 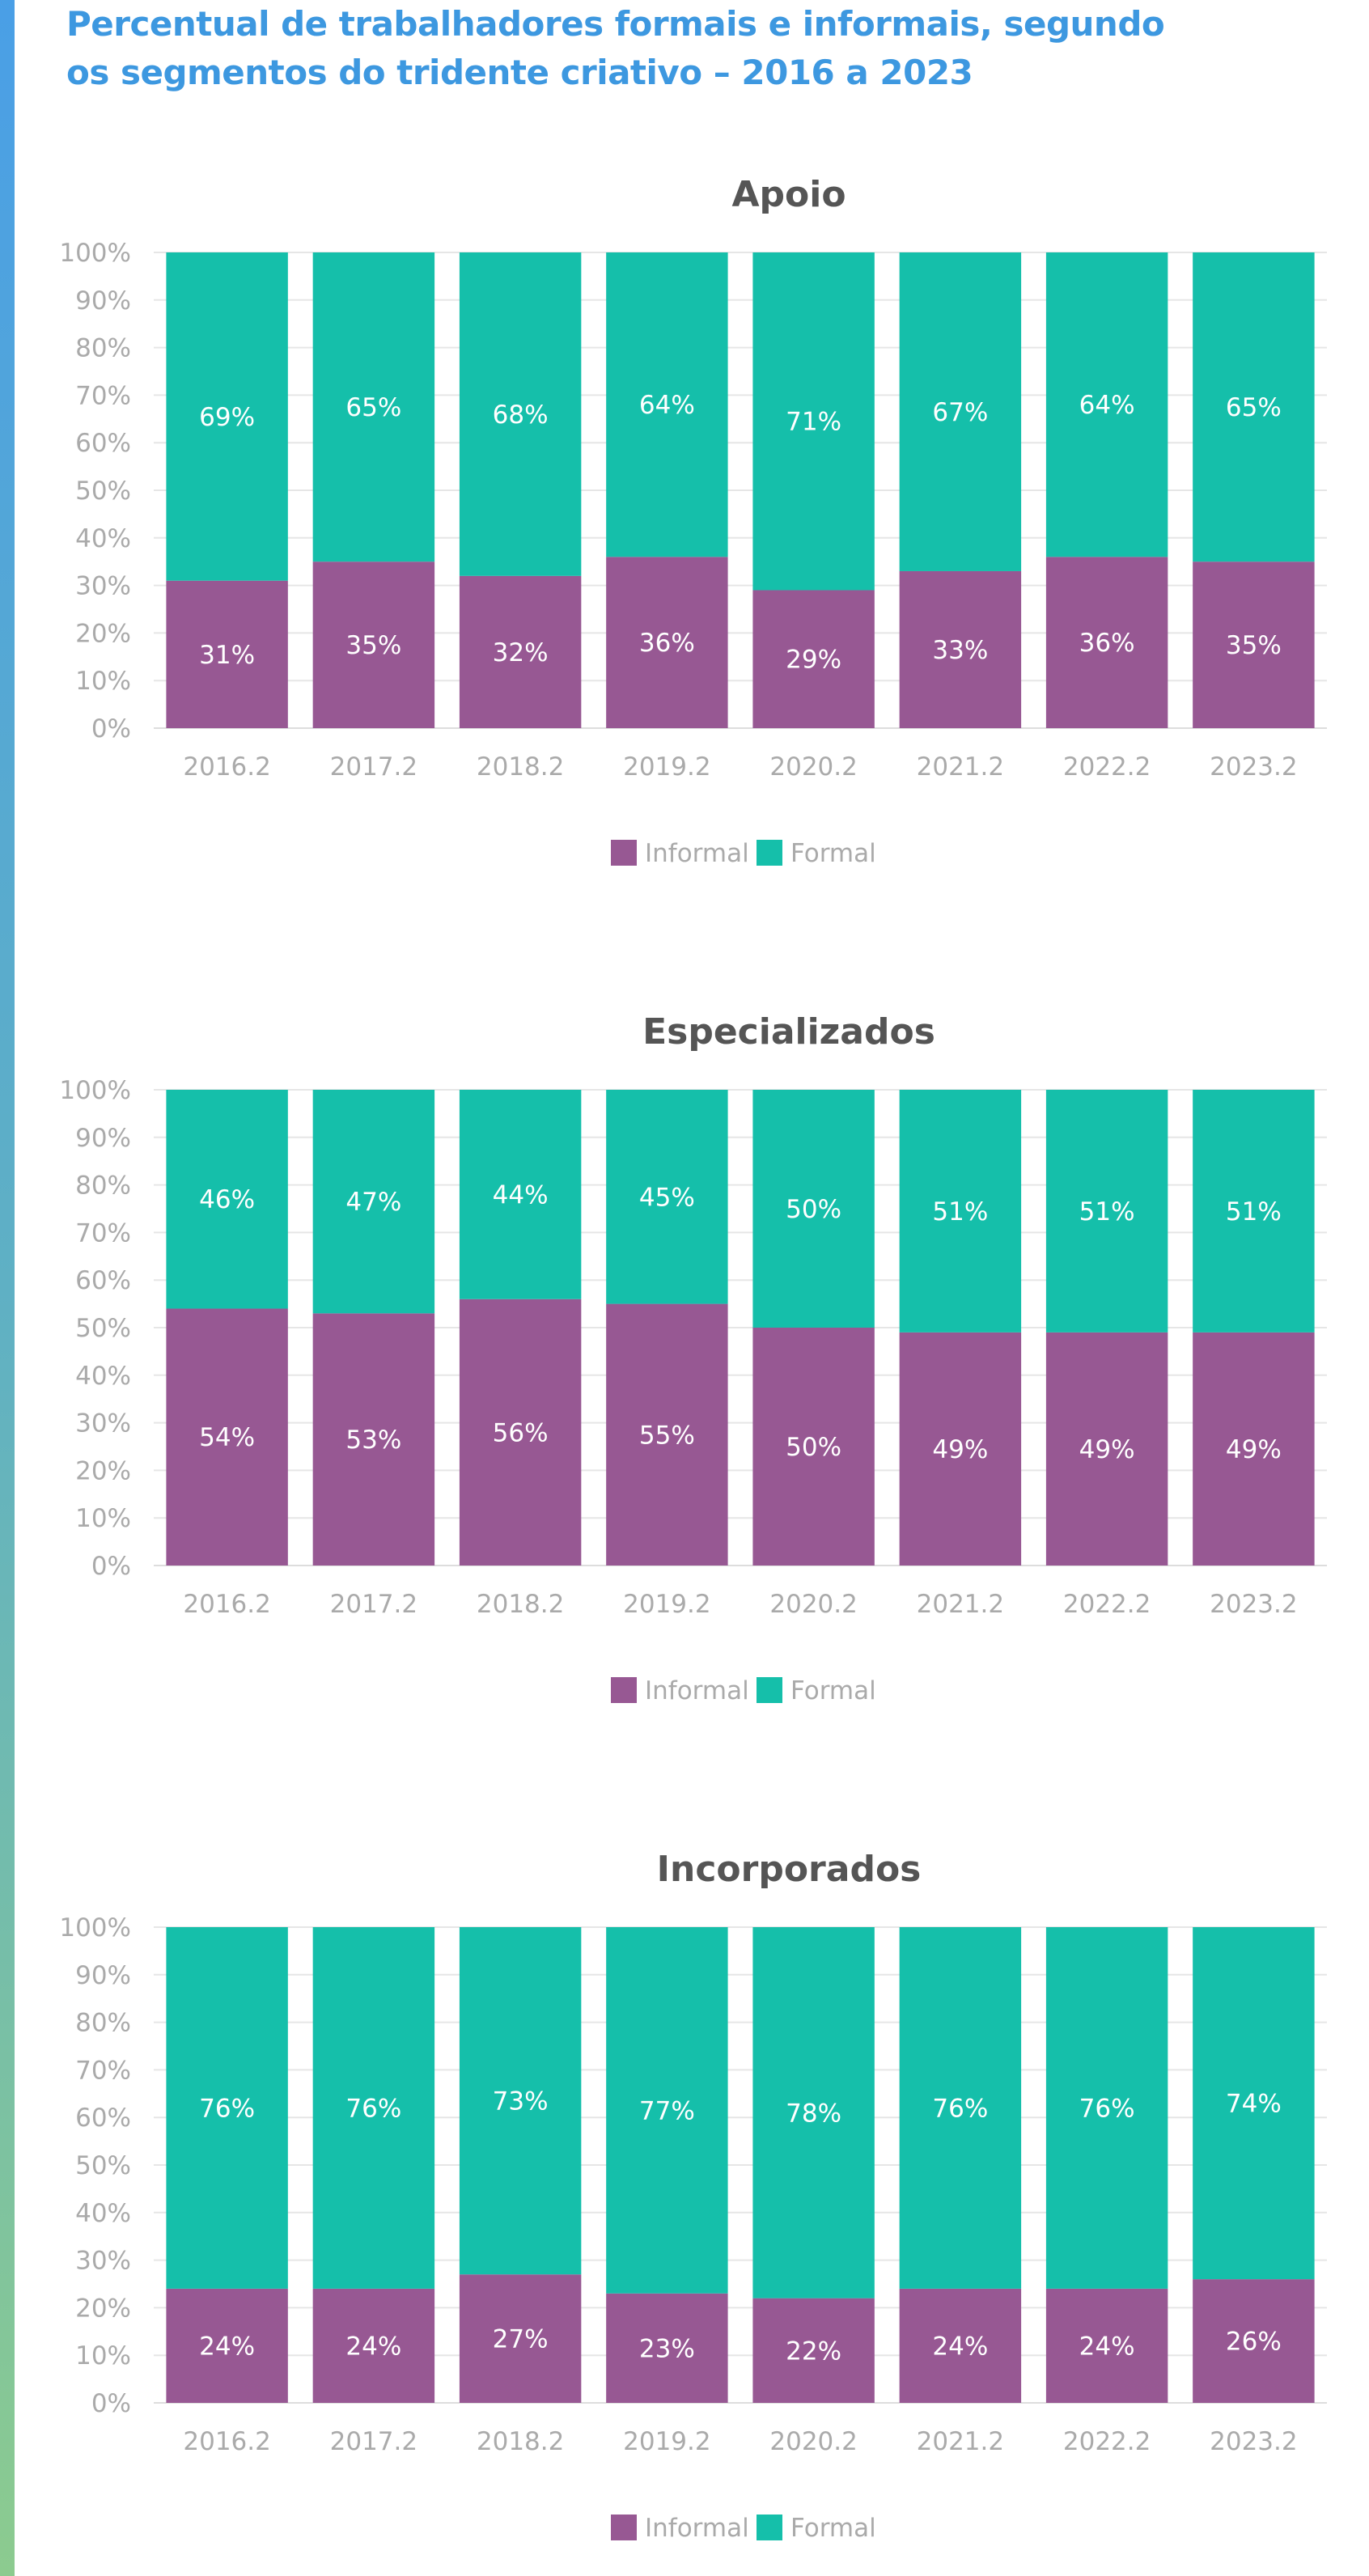 I want to click on data-label-informal: 23%, so click(x=667, y=2348).